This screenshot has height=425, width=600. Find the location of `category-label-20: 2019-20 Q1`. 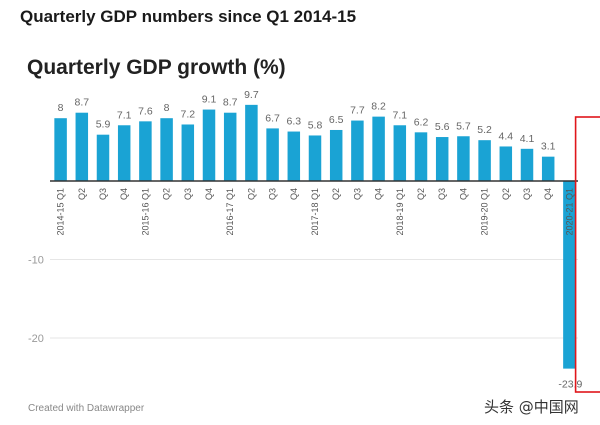

category-label-20: 2019-20 Q1 is located at coordinates (485, 212).